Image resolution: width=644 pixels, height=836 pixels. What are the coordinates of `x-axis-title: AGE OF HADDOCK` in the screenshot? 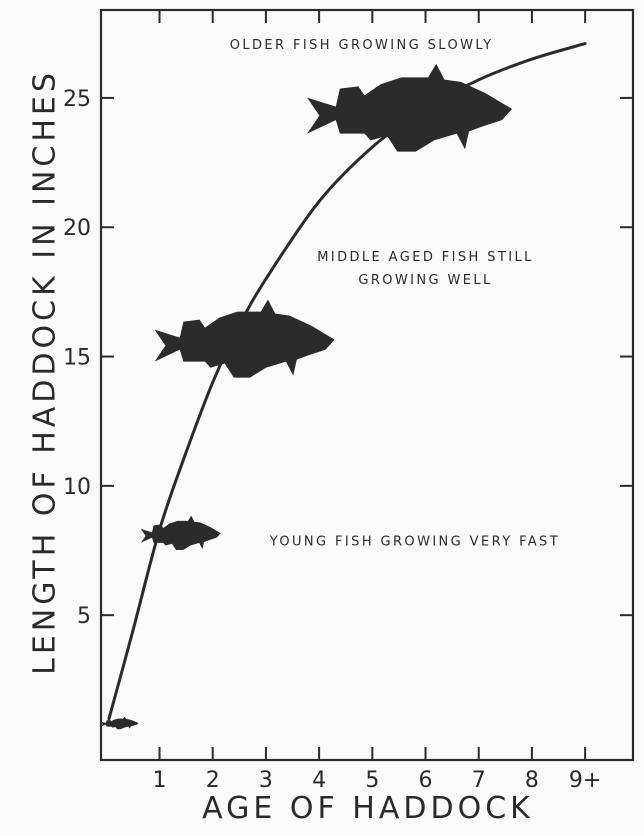 It's located at (368, 808).